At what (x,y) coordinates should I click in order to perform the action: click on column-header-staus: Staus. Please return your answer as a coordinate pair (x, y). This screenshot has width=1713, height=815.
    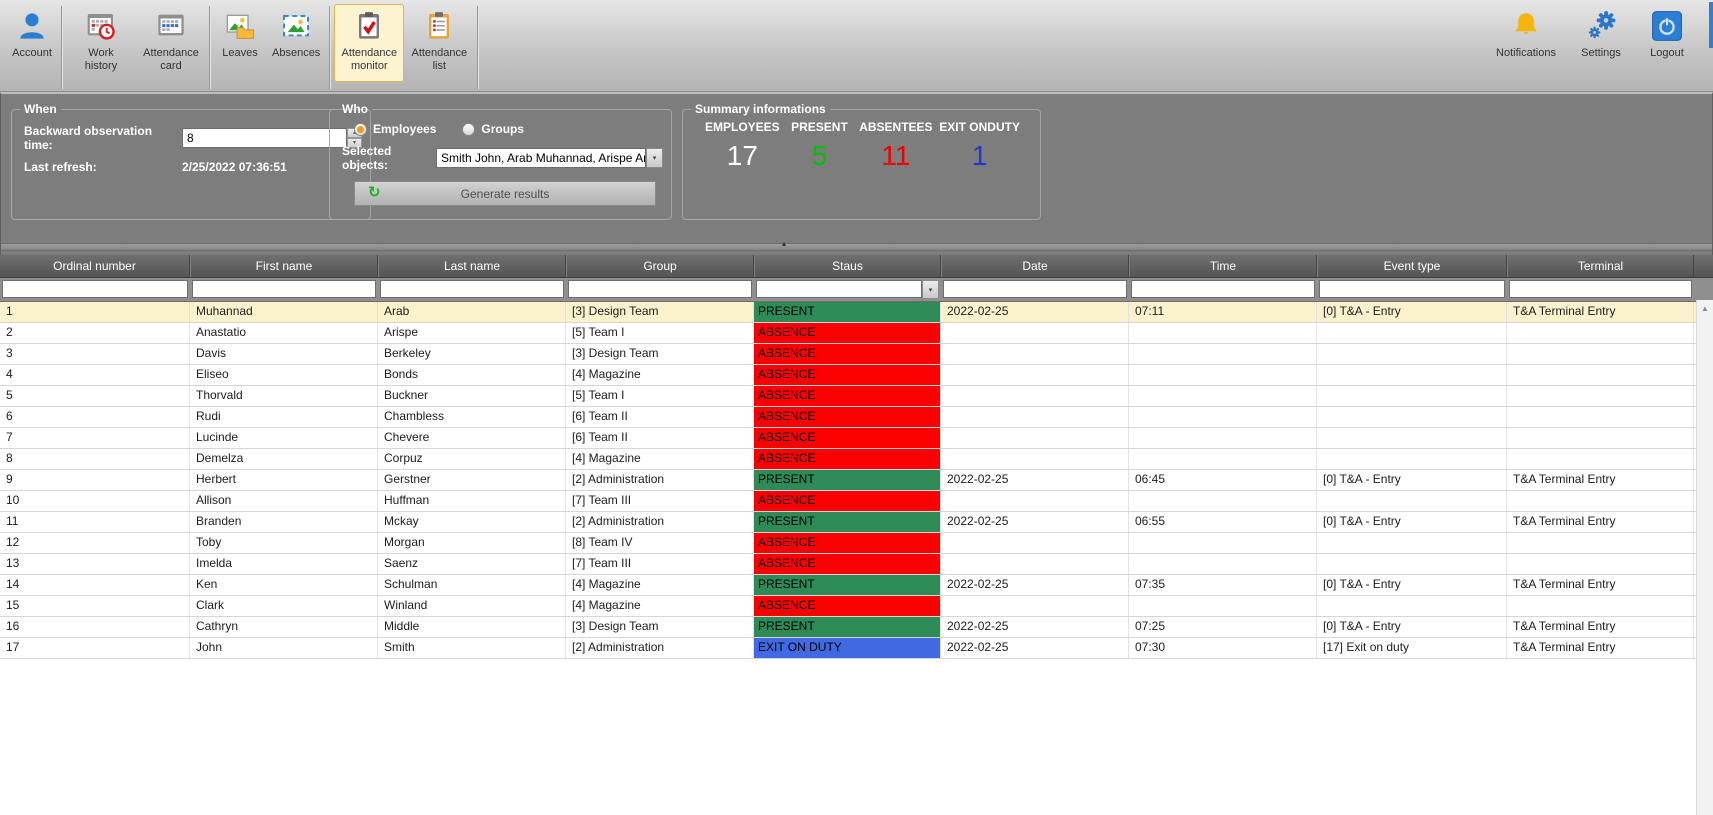
    Looking at the image, I should click on (847, 266).